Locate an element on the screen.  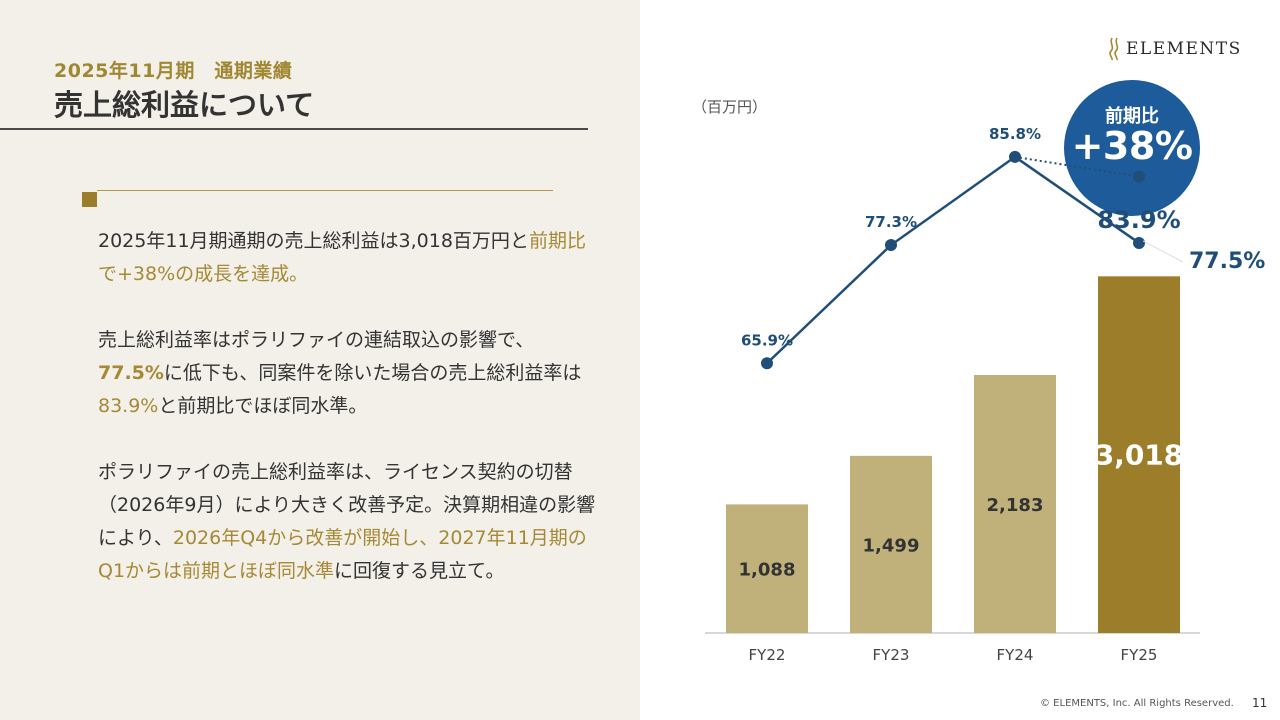
margin-label: 77.3% is located at coordinates (891, 222).